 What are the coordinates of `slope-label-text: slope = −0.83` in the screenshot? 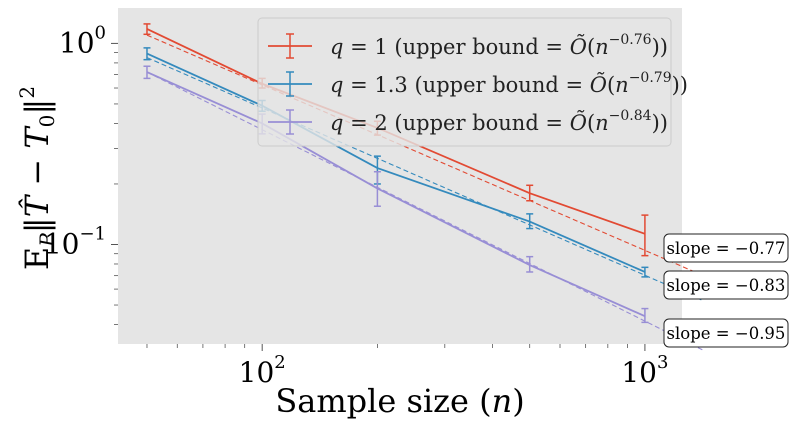 It's located at (726, 285).